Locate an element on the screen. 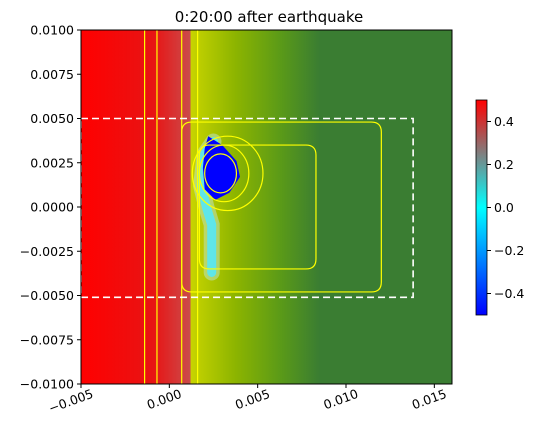 The width and height of the screenshot is (539, 435). y-tick-label: 0.0000 is located at coordinates (52, 207).